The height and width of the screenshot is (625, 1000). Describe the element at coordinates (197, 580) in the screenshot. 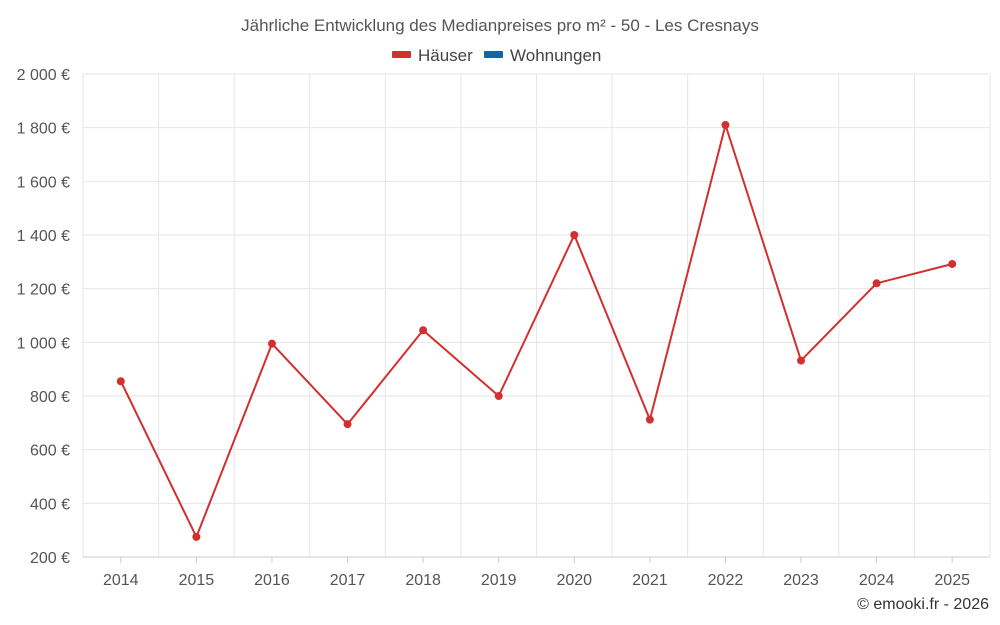

I see `x-tick-label: 2015` at that location.